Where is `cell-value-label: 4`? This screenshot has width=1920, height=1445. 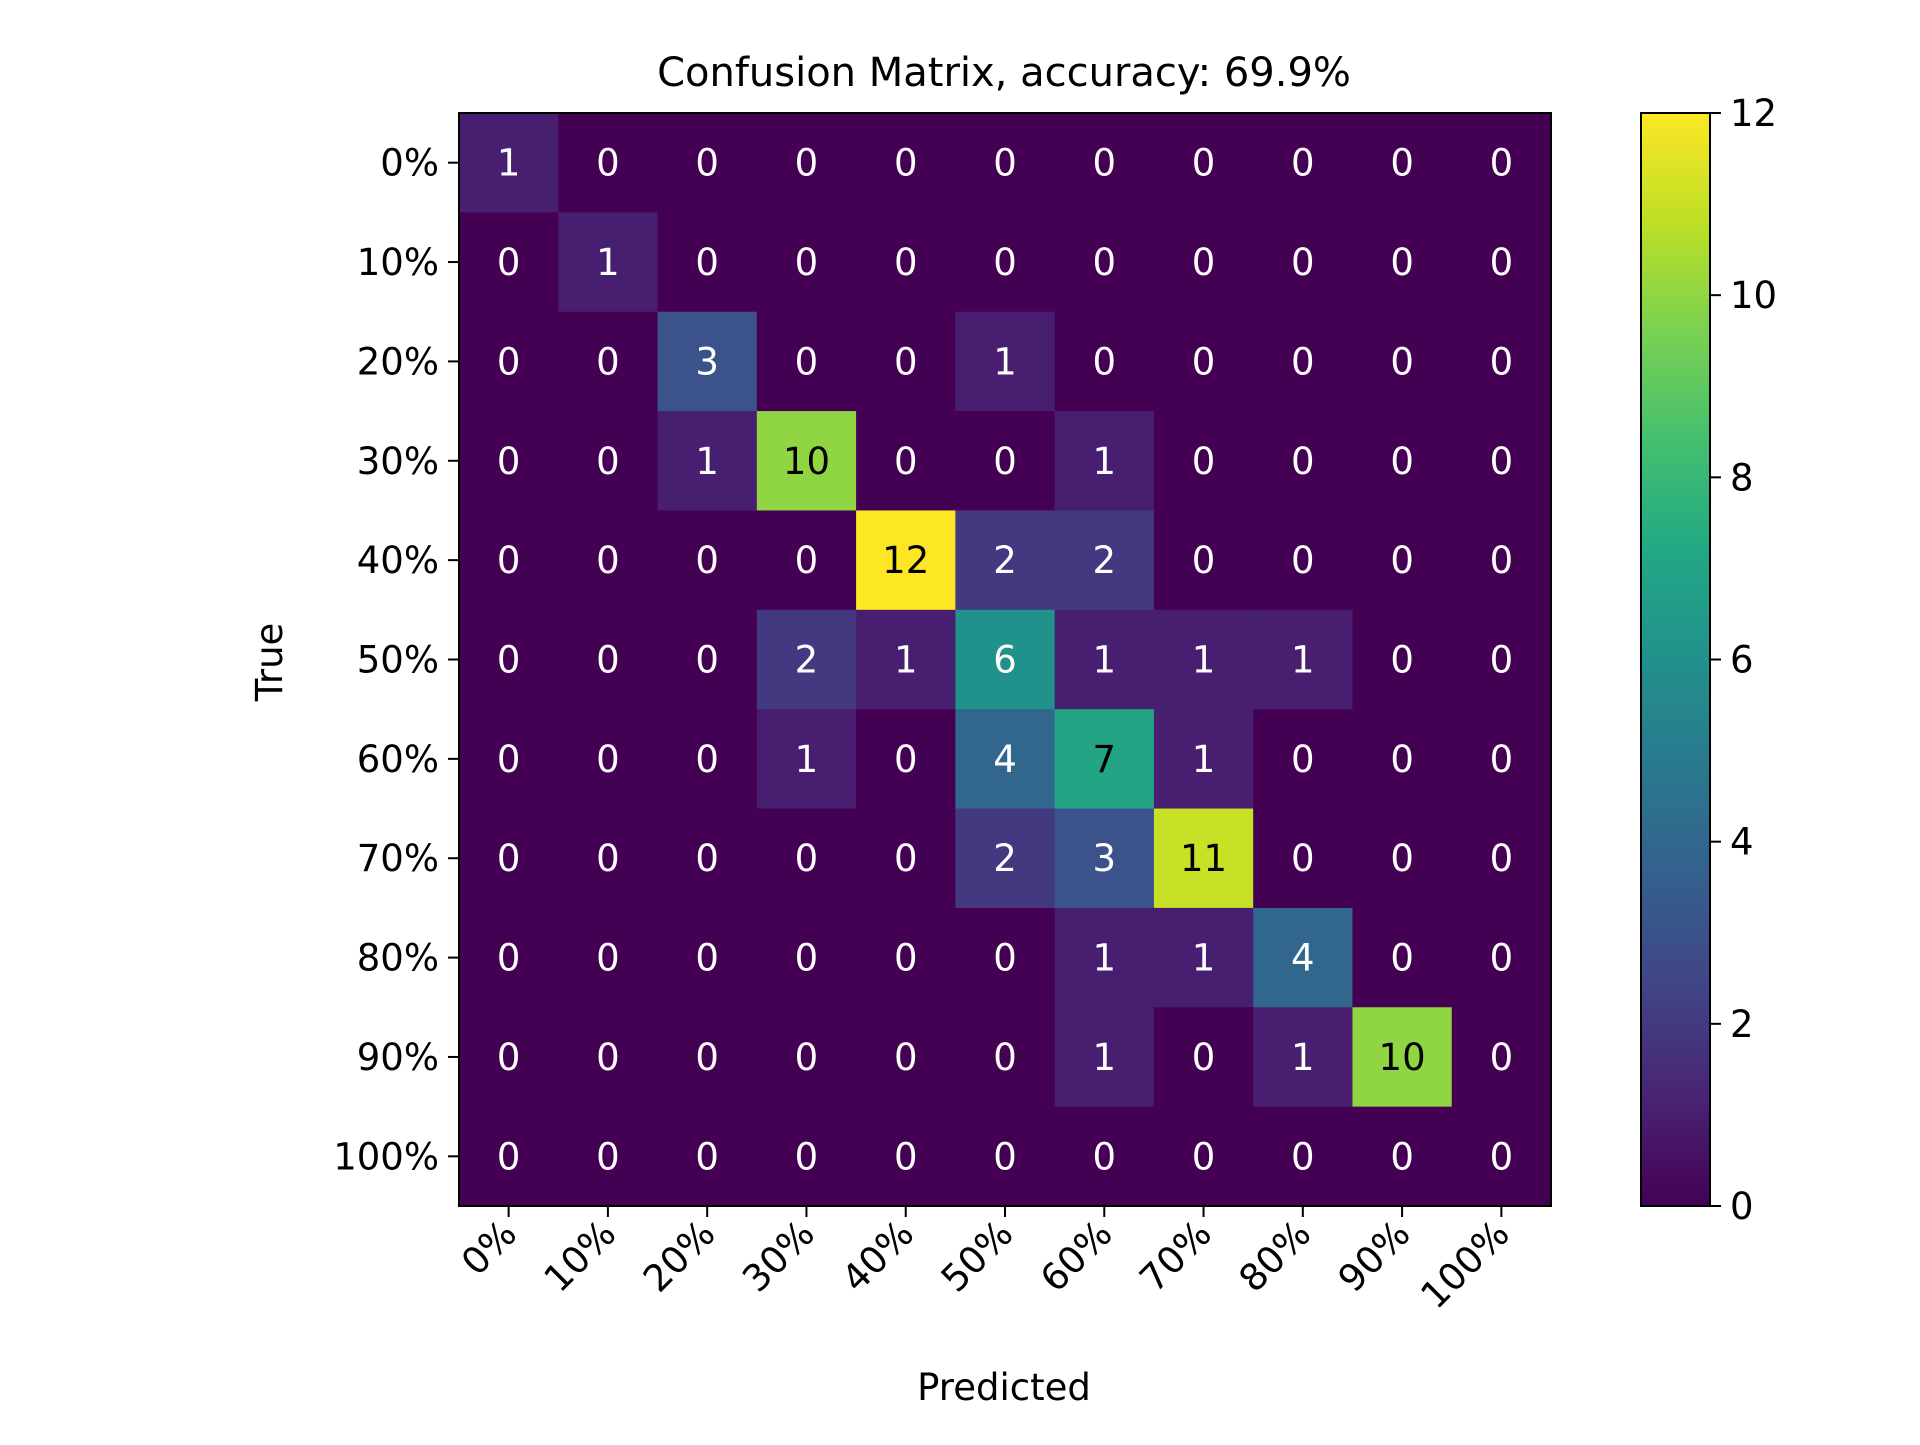 cell-value-label: 4 is located at coordinates (1303, 958).